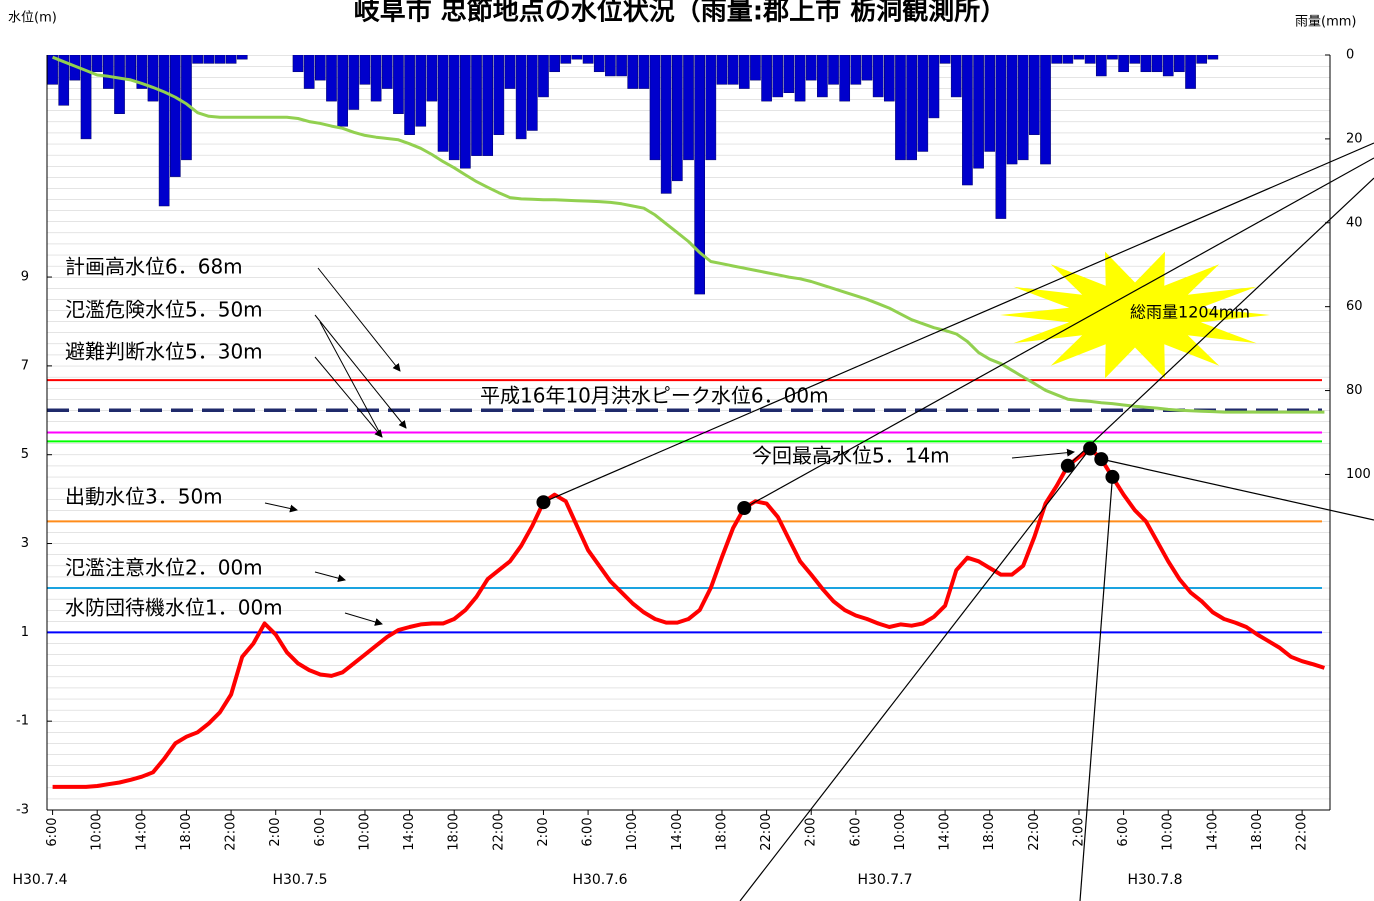 The image size is (1374, 901). I want to click on date-label: H30.7.8, so click(1154, 880).